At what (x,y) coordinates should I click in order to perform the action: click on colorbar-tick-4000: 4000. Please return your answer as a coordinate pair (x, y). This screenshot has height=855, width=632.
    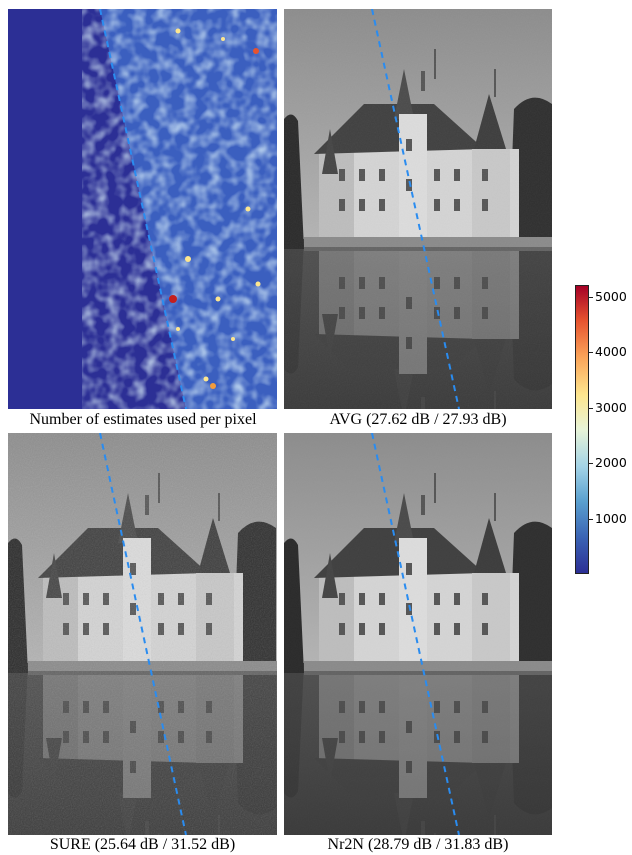
    Looking at the image, I should click on (611, 351).